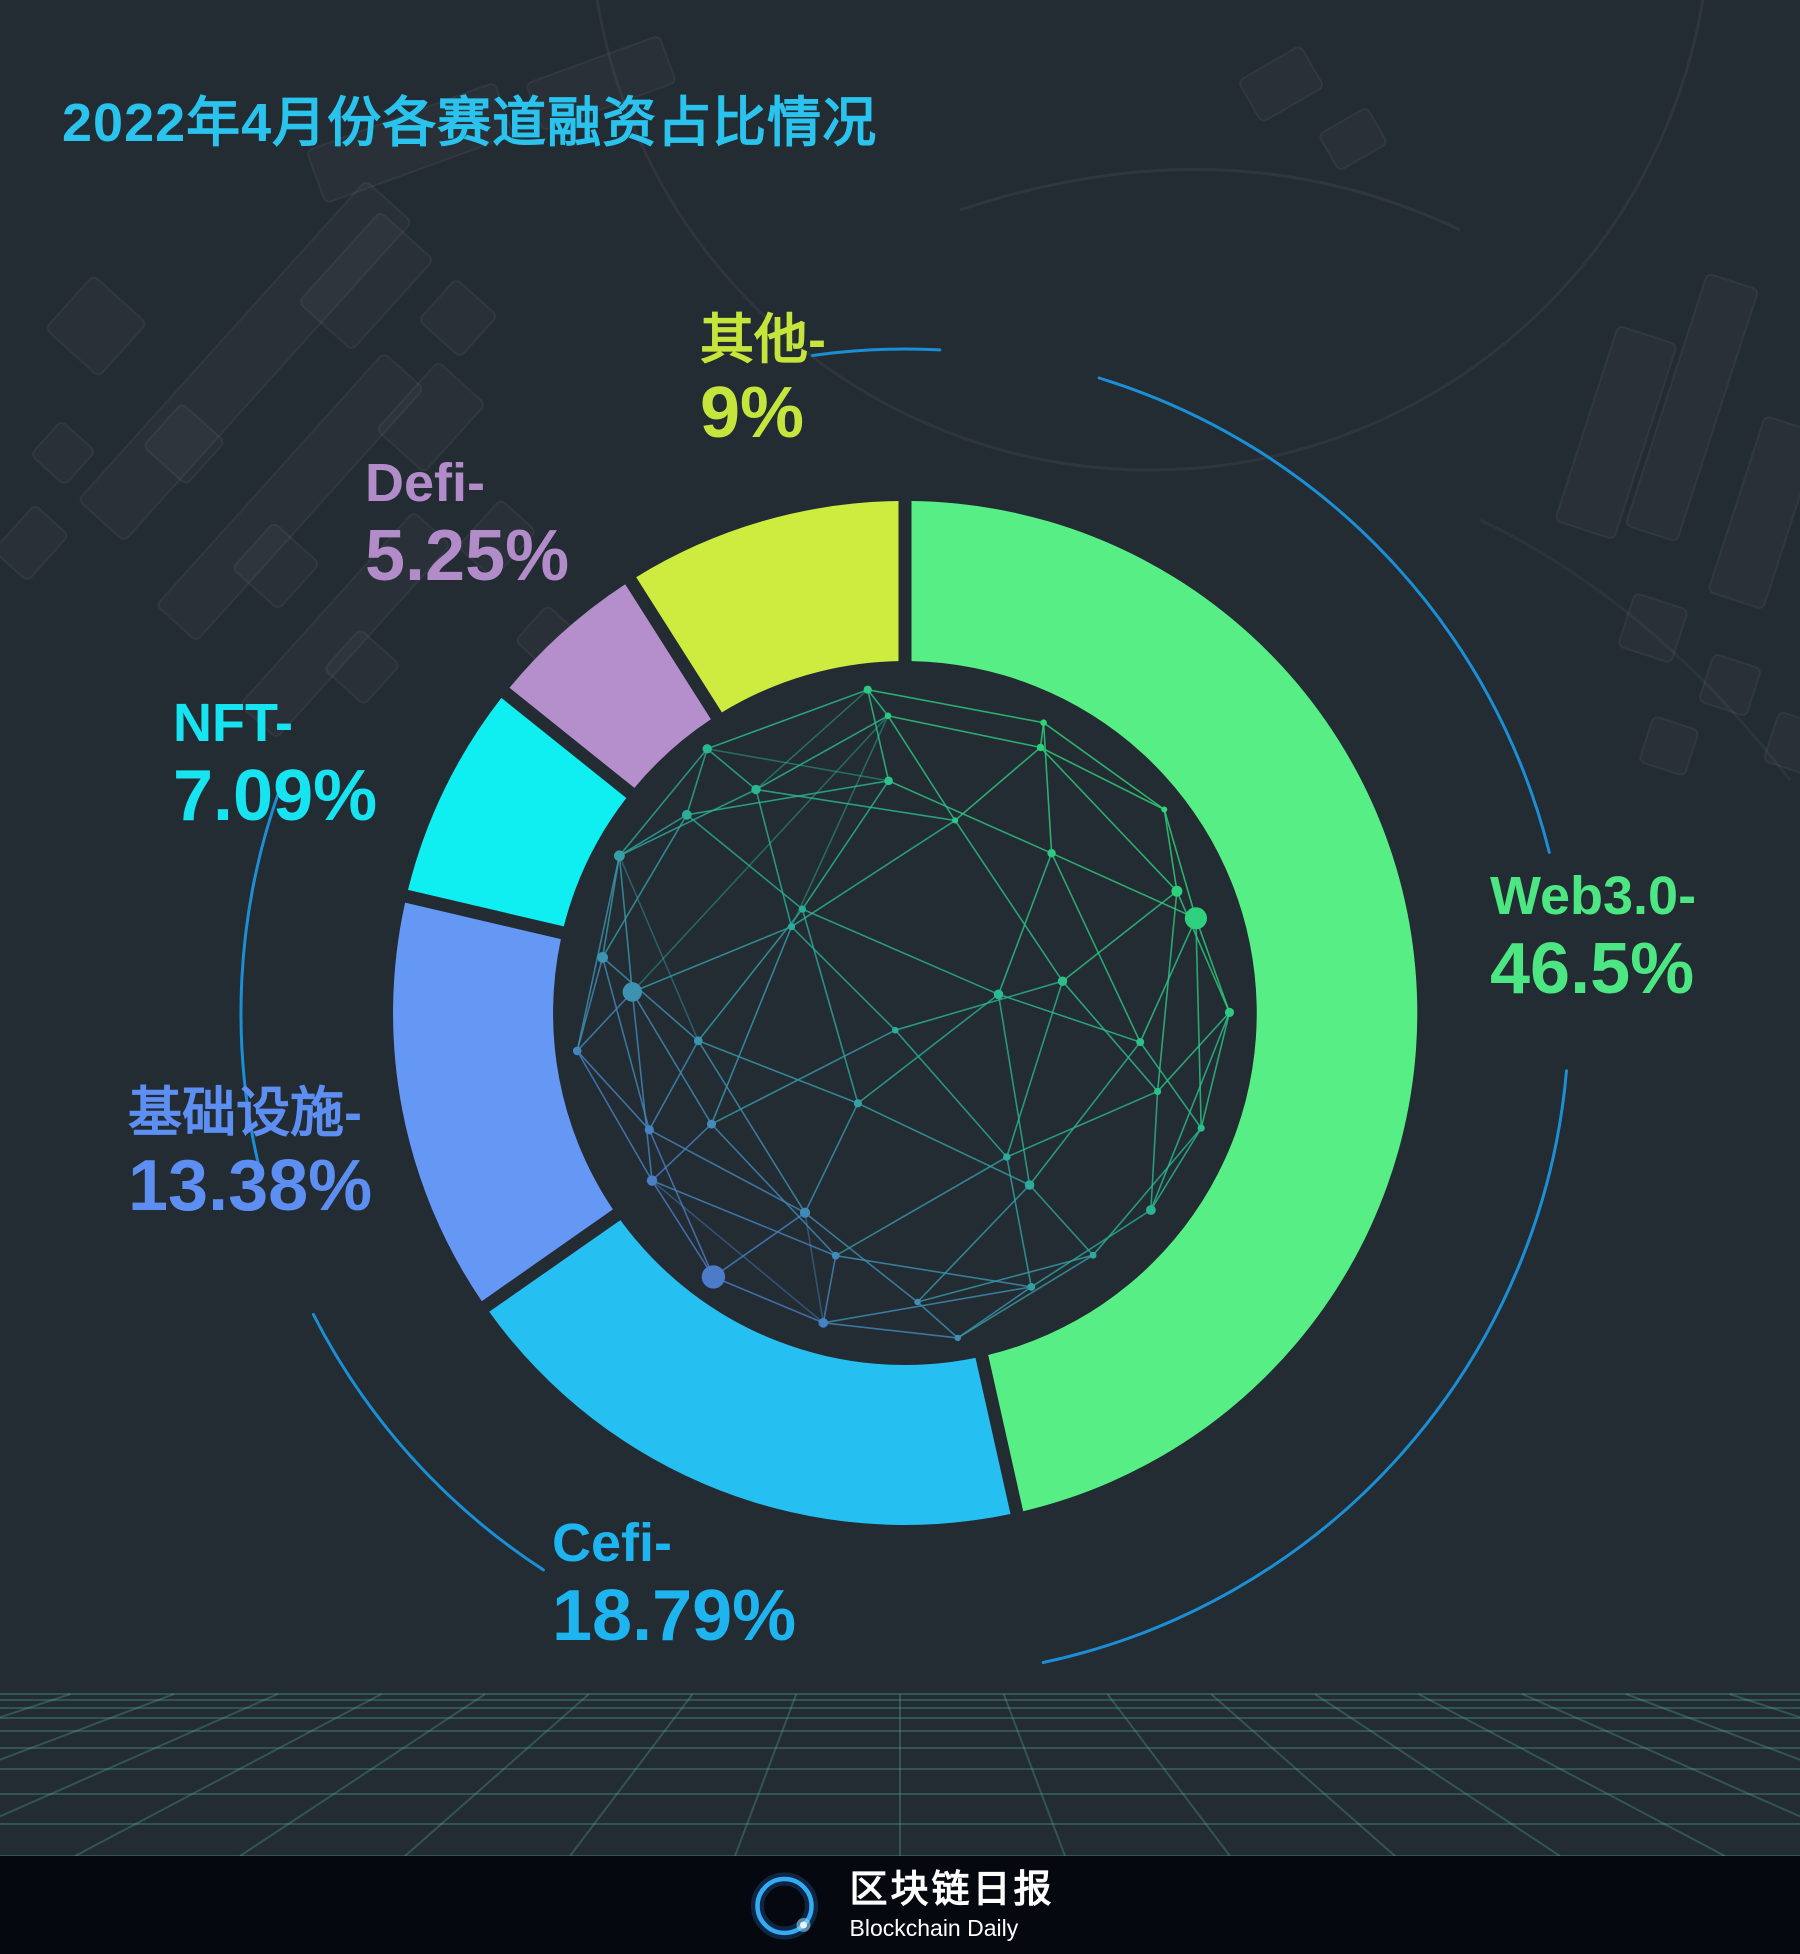 Image resolution: width=1800 pixels, height=1954 pixels. I want to click on donut-slice-Cefi, so click(750, 1372).